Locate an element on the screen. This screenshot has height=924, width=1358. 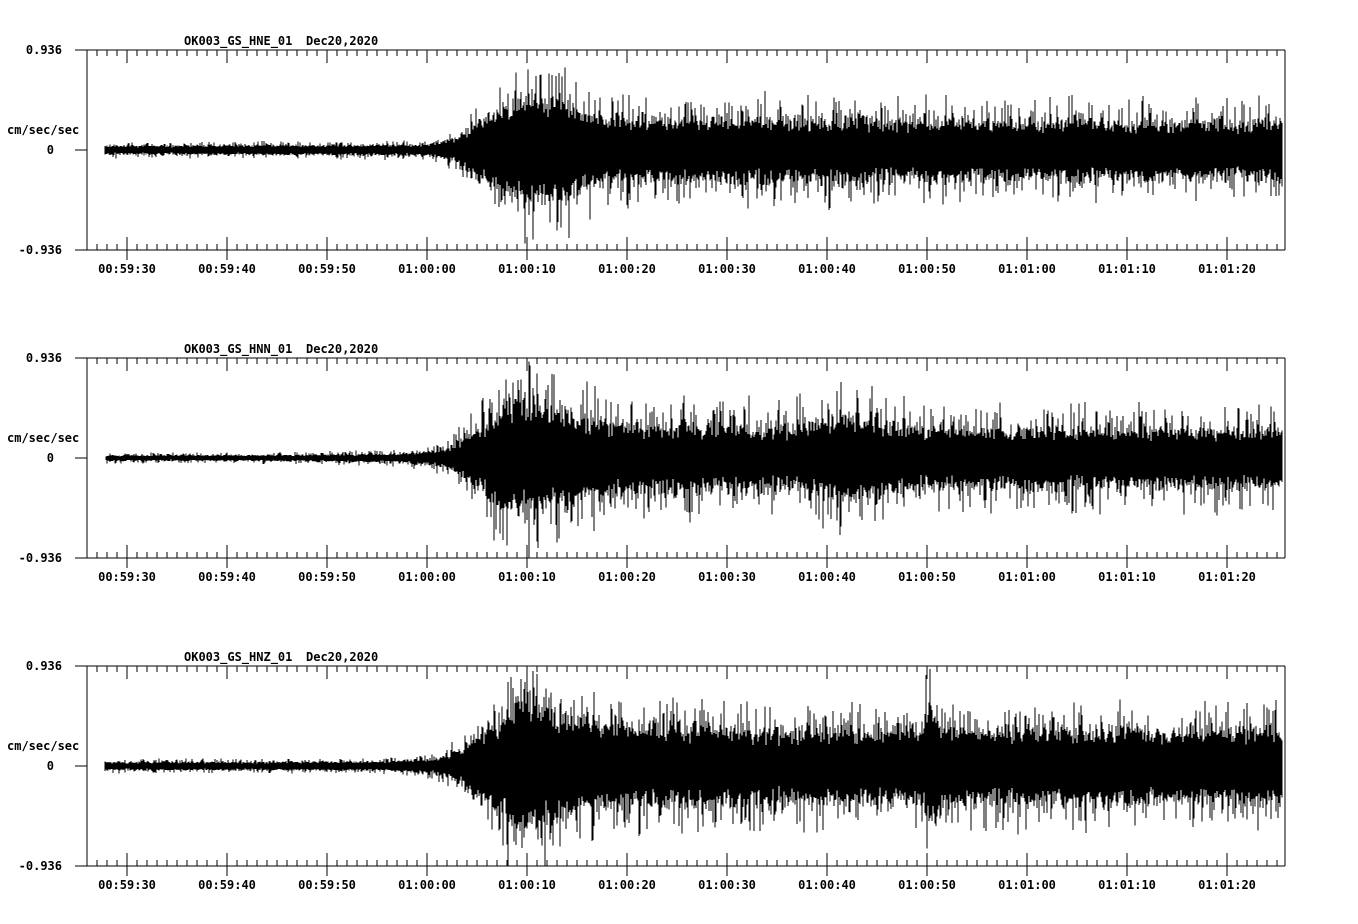
panel-title-id: OK003_GS_HNZ_01 is located at coordinates (238, 657).